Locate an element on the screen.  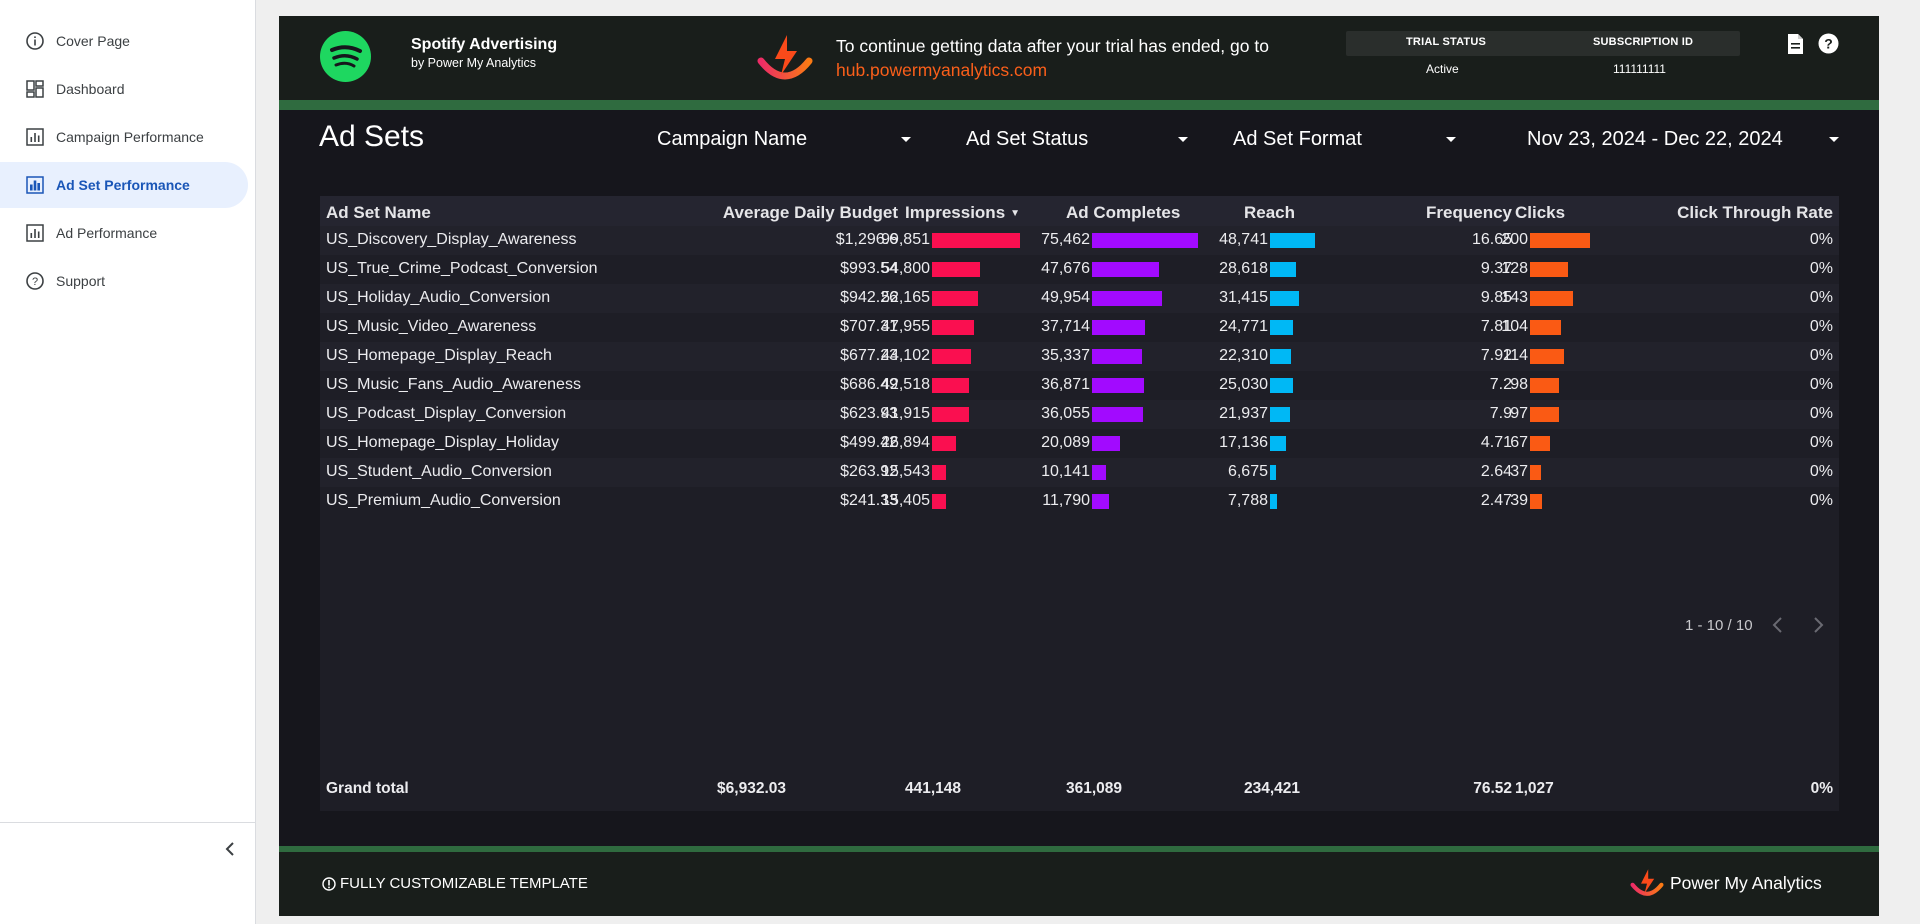
cell-completes: 20,089 is located at coordinates (1065, 442).